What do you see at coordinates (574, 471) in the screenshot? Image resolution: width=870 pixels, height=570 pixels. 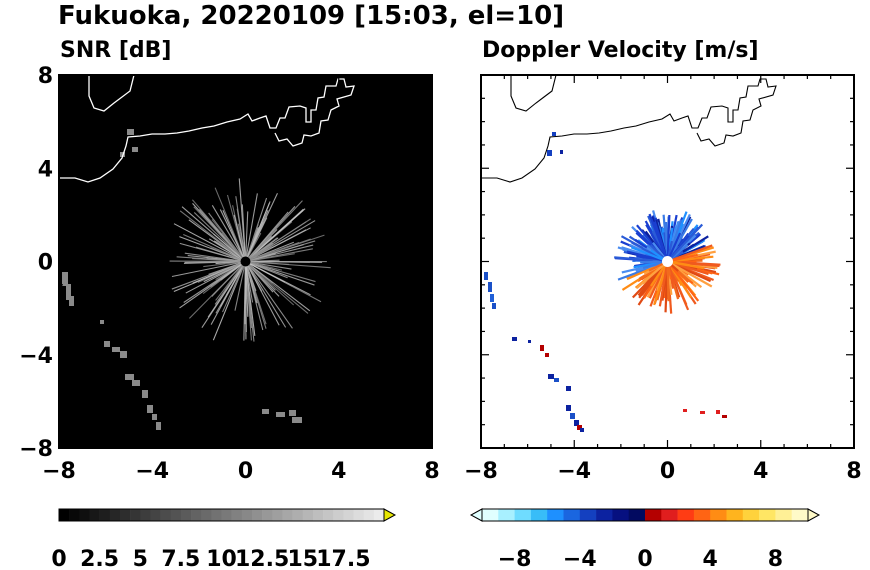 I see `doppler-x-tick-label: −4` at bounding box center [574, 471].